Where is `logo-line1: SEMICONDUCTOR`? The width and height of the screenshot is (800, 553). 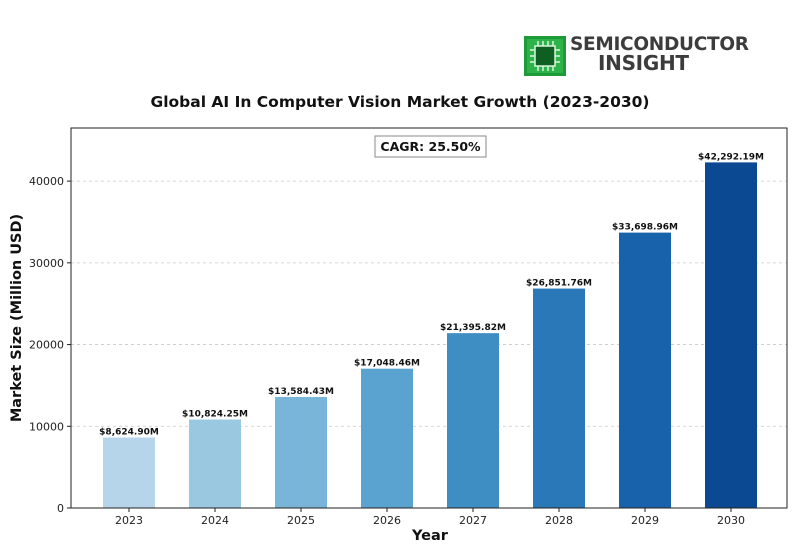 logo-line1: SEMICONDUCTOR is located at coordinates (659, 44).